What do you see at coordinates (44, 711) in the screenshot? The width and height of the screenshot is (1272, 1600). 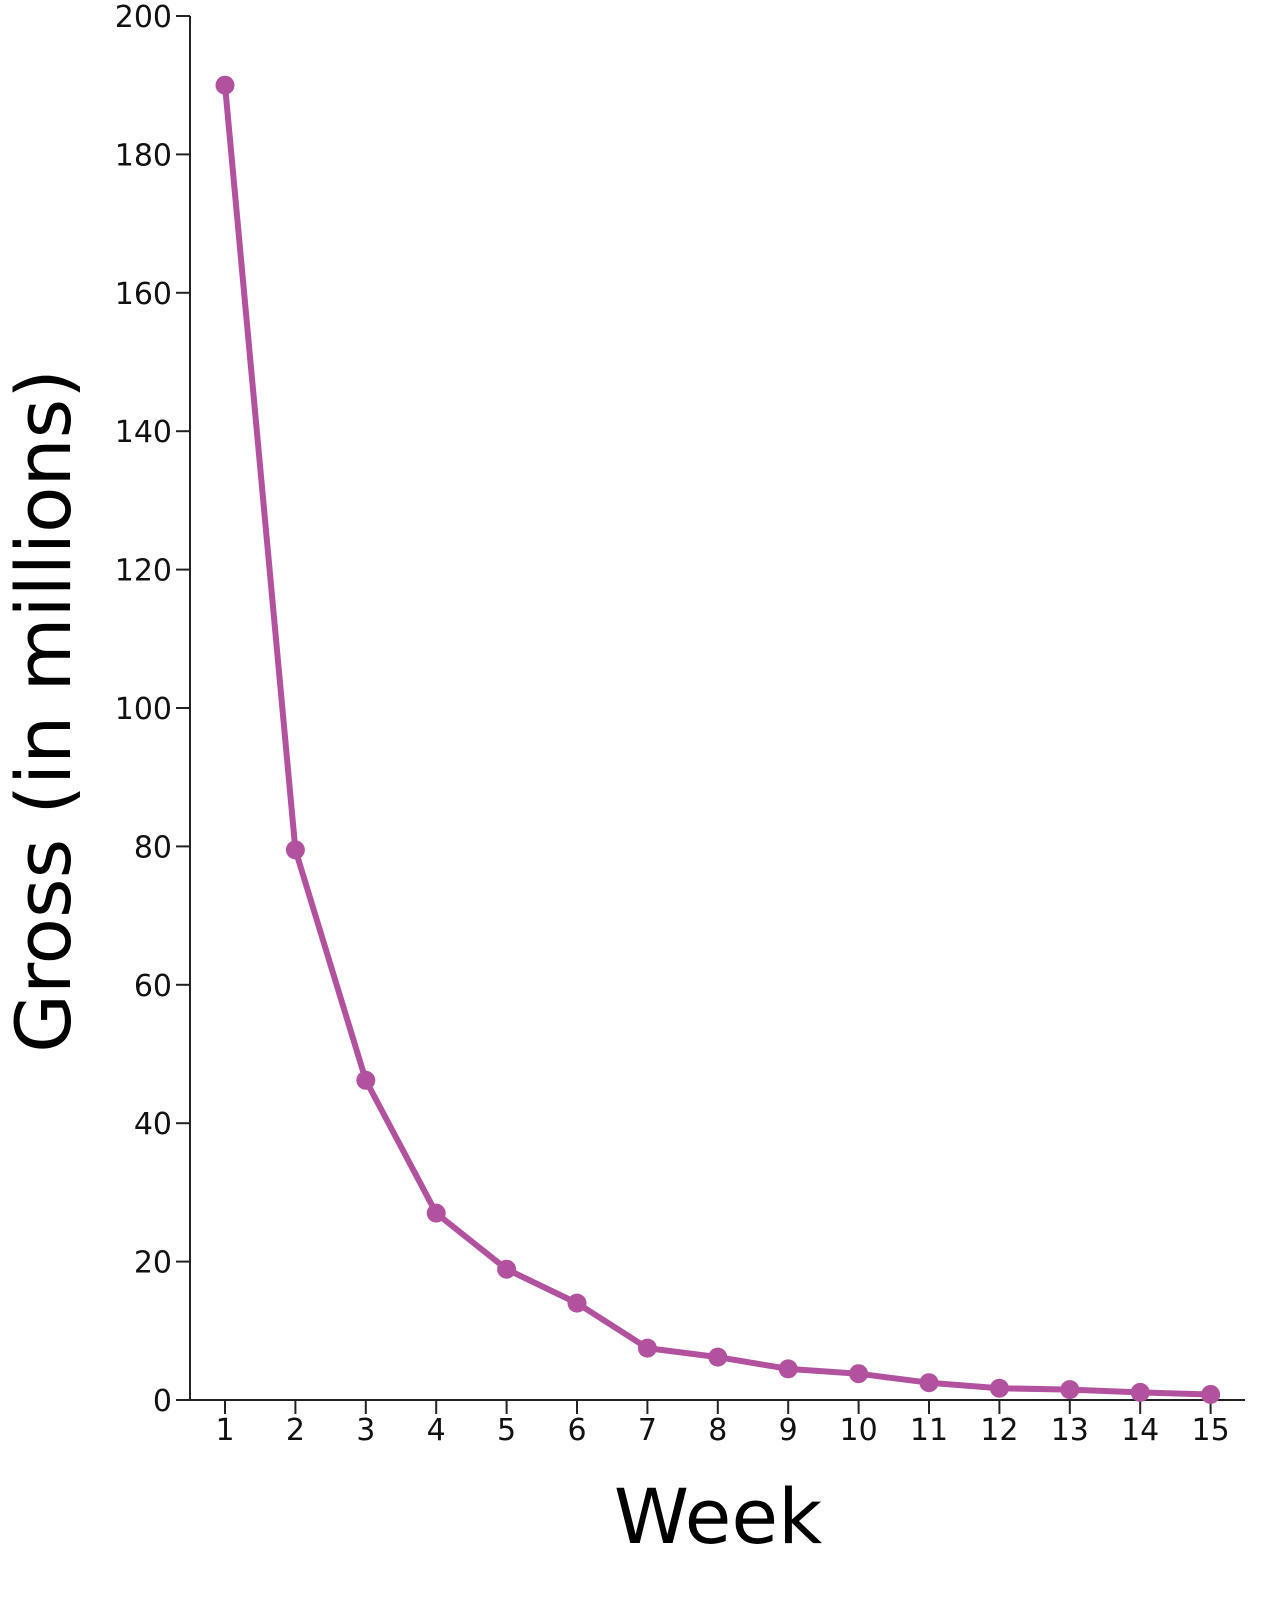 I see `y-axis-title: Gross (in millions)` at bounding box center [44, 711].